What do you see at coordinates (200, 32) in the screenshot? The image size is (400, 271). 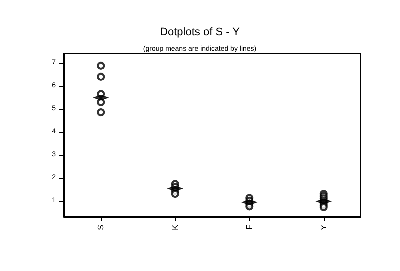 I see `chart-title: Dotplots of S - Y` at bounding box center [200, 32].